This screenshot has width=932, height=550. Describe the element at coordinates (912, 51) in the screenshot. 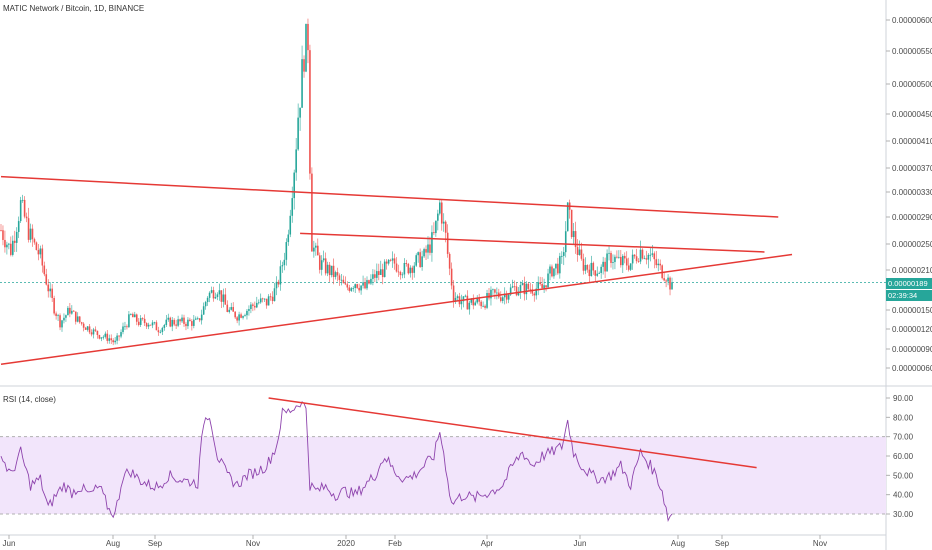

I see `price-tick-label: 0.00000550` at that location.